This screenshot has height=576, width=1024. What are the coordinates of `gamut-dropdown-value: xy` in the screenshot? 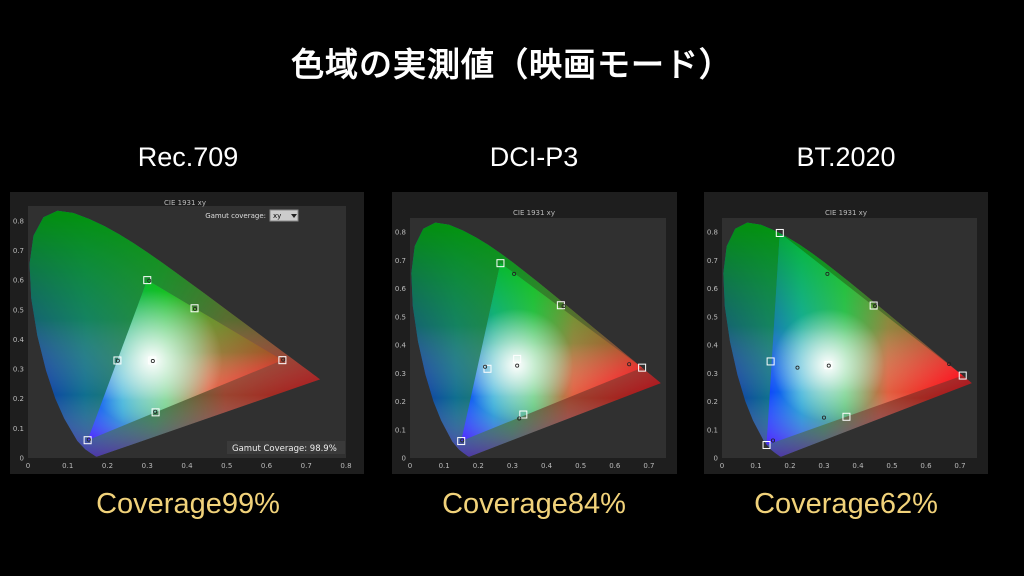 It's located at (277, 216).